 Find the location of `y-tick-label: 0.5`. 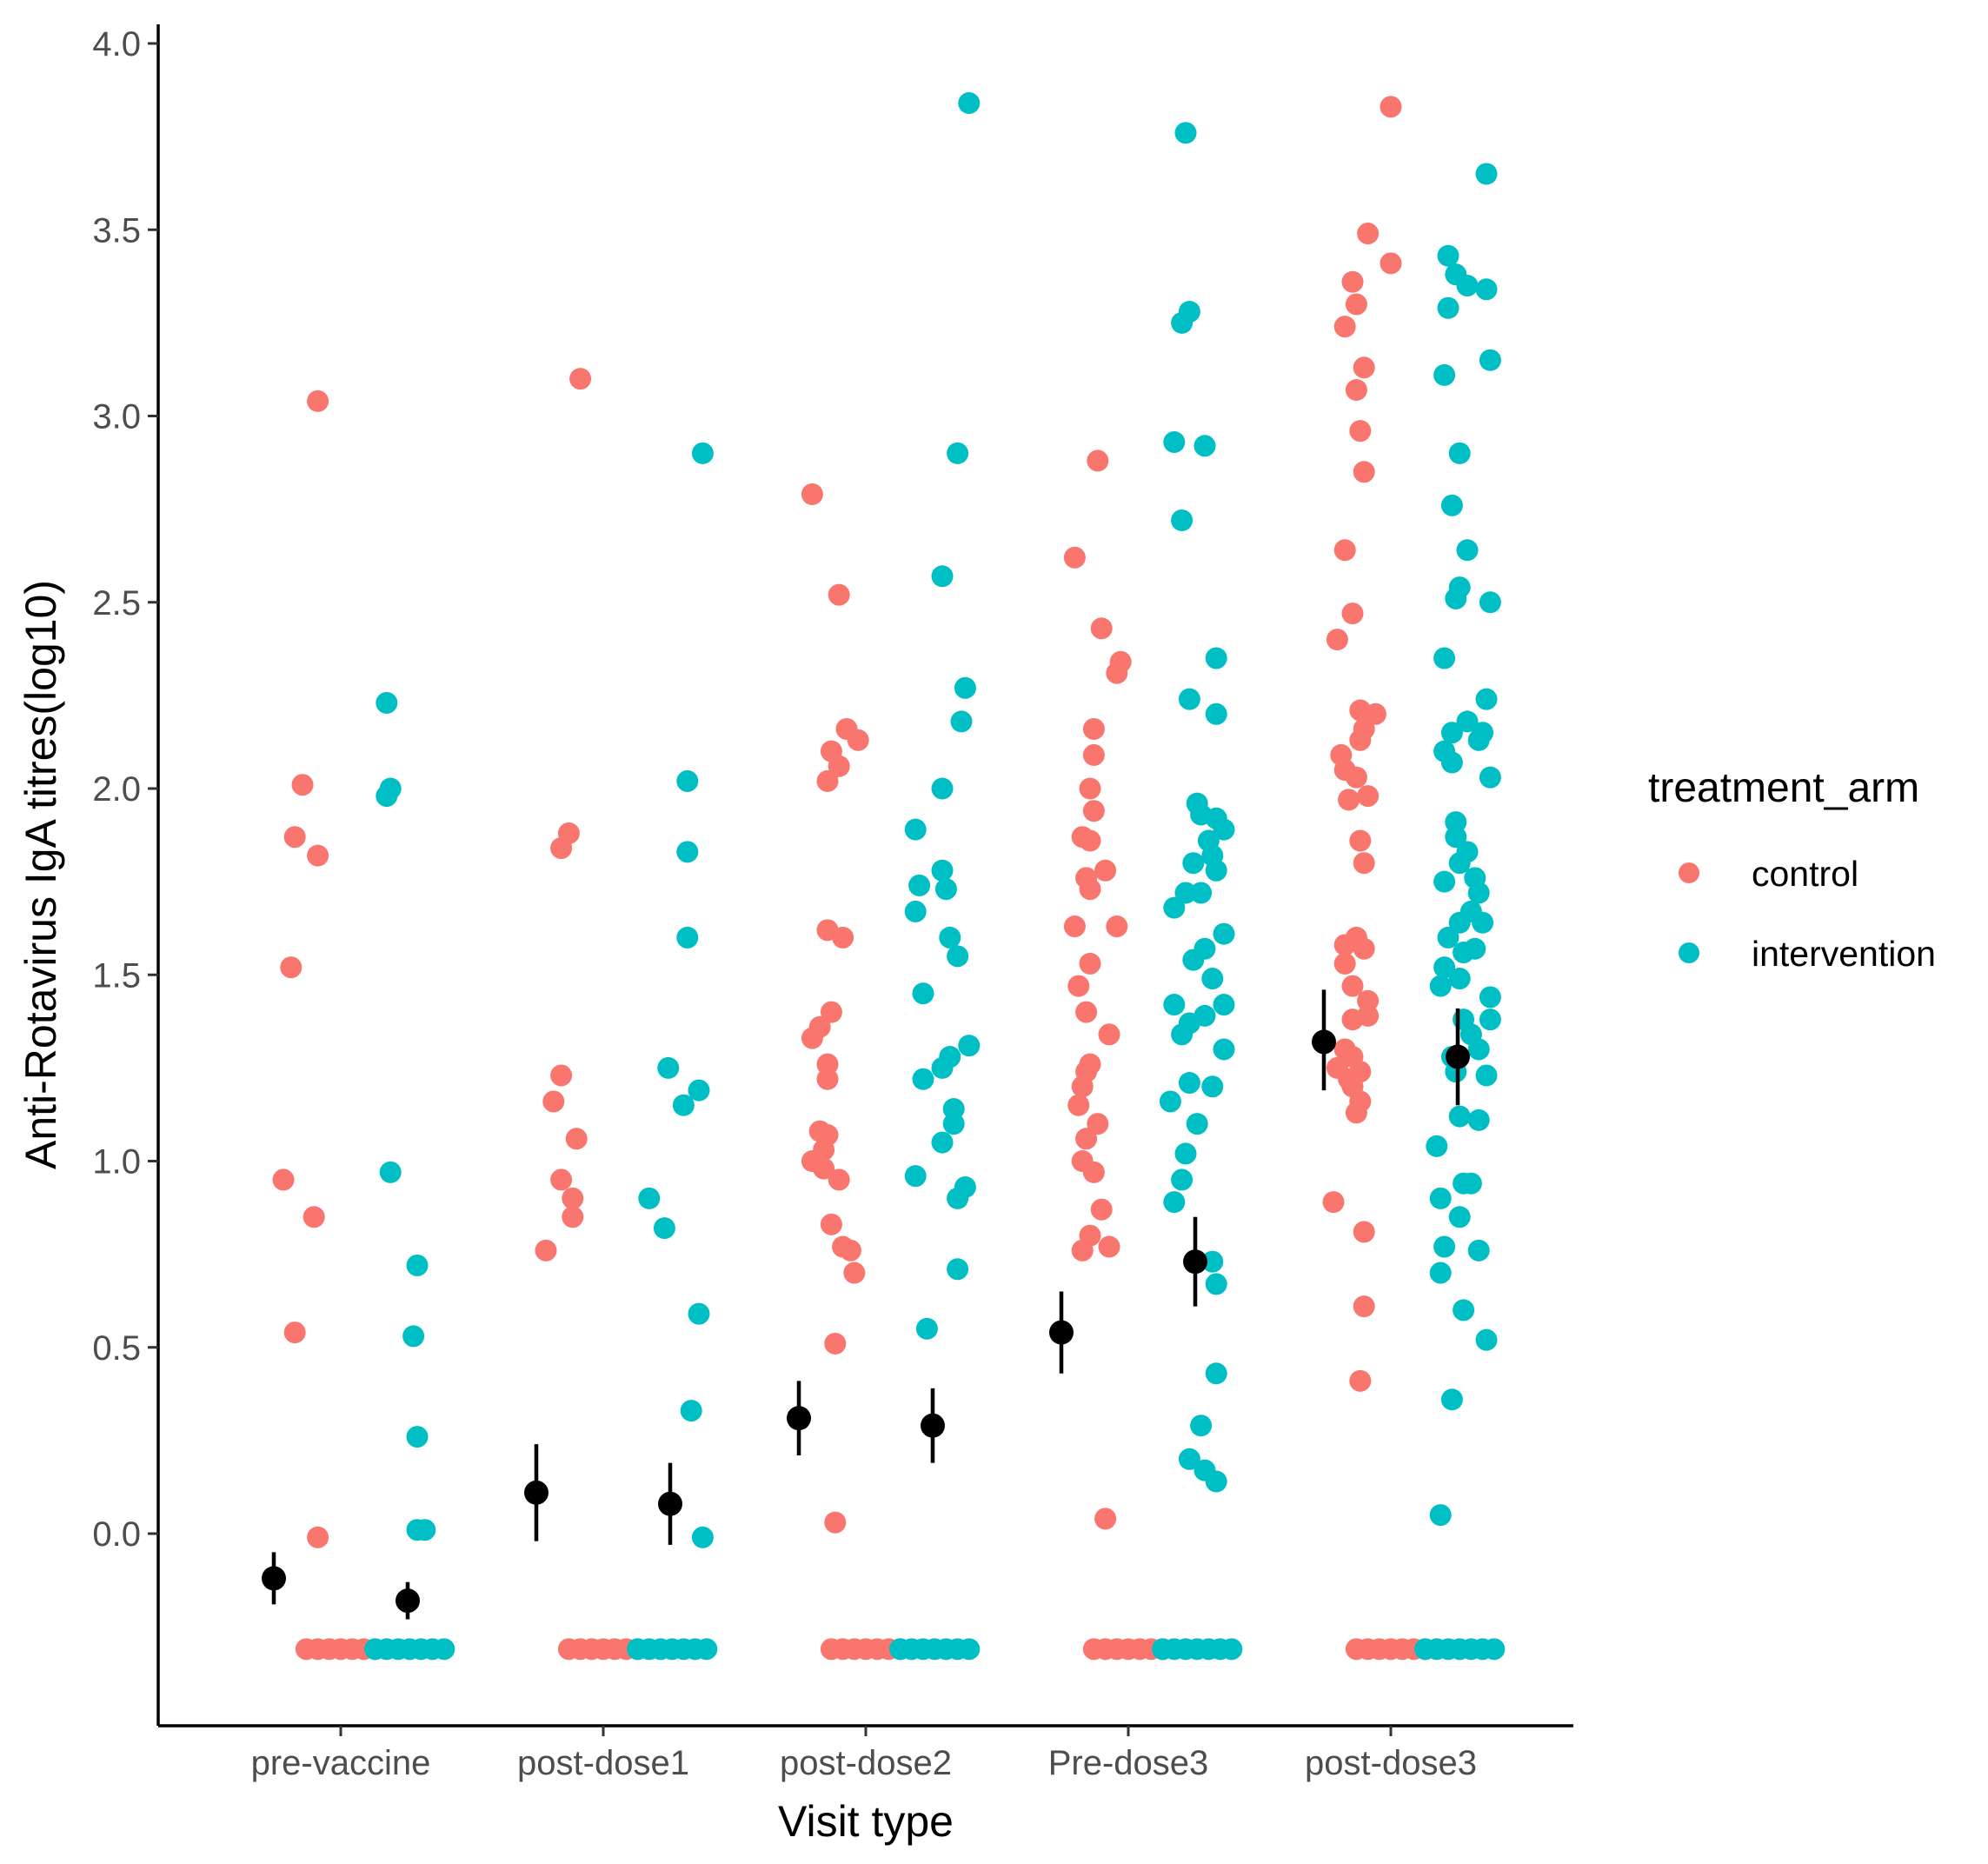

y-tick-label: 0.5 is located at coordinates (116, 1348).